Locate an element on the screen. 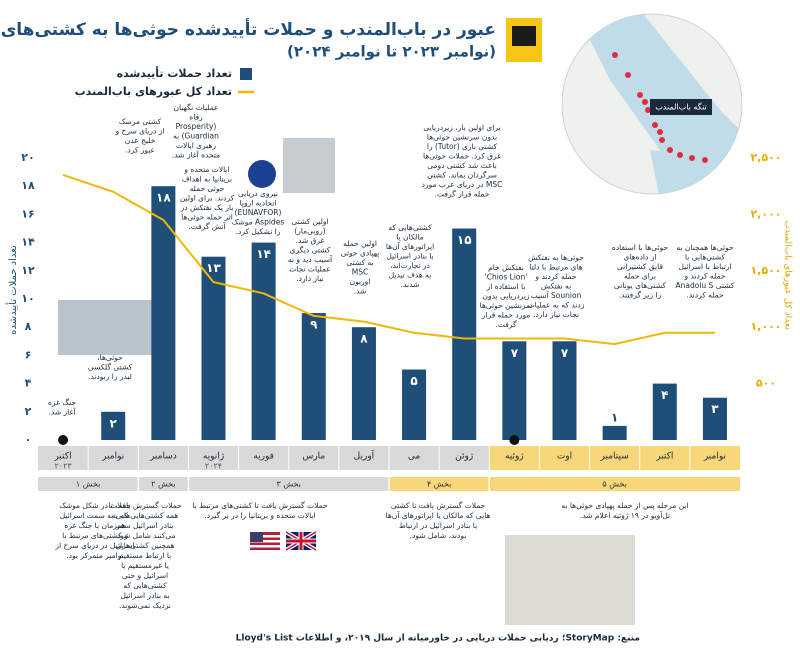 The width and height of the screenshot is (800, 652). annotation: را زیر گرفتند. is located at coordinates (640, 295).